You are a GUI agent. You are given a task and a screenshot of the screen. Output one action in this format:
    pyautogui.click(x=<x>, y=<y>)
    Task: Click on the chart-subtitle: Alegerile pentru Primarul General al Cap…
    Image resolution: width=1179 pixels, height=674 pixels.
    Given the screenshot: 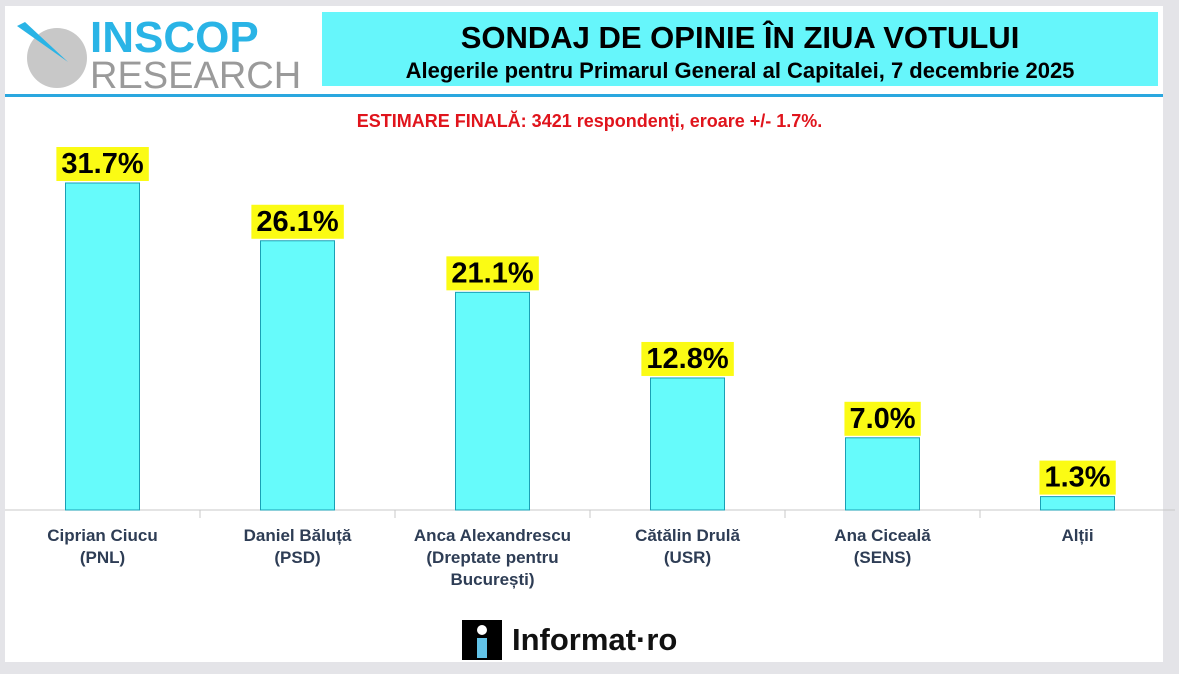 What is the action you would take?
    pyautogui.click(x=740, y=70)
    